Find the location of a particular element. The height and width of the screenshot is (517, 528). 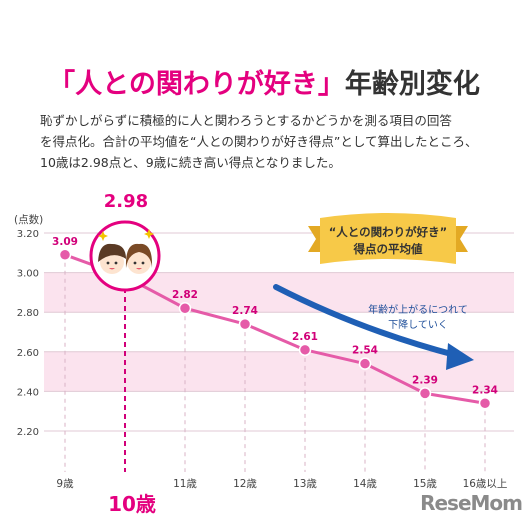

face-right is located at coordinates (139, 262).